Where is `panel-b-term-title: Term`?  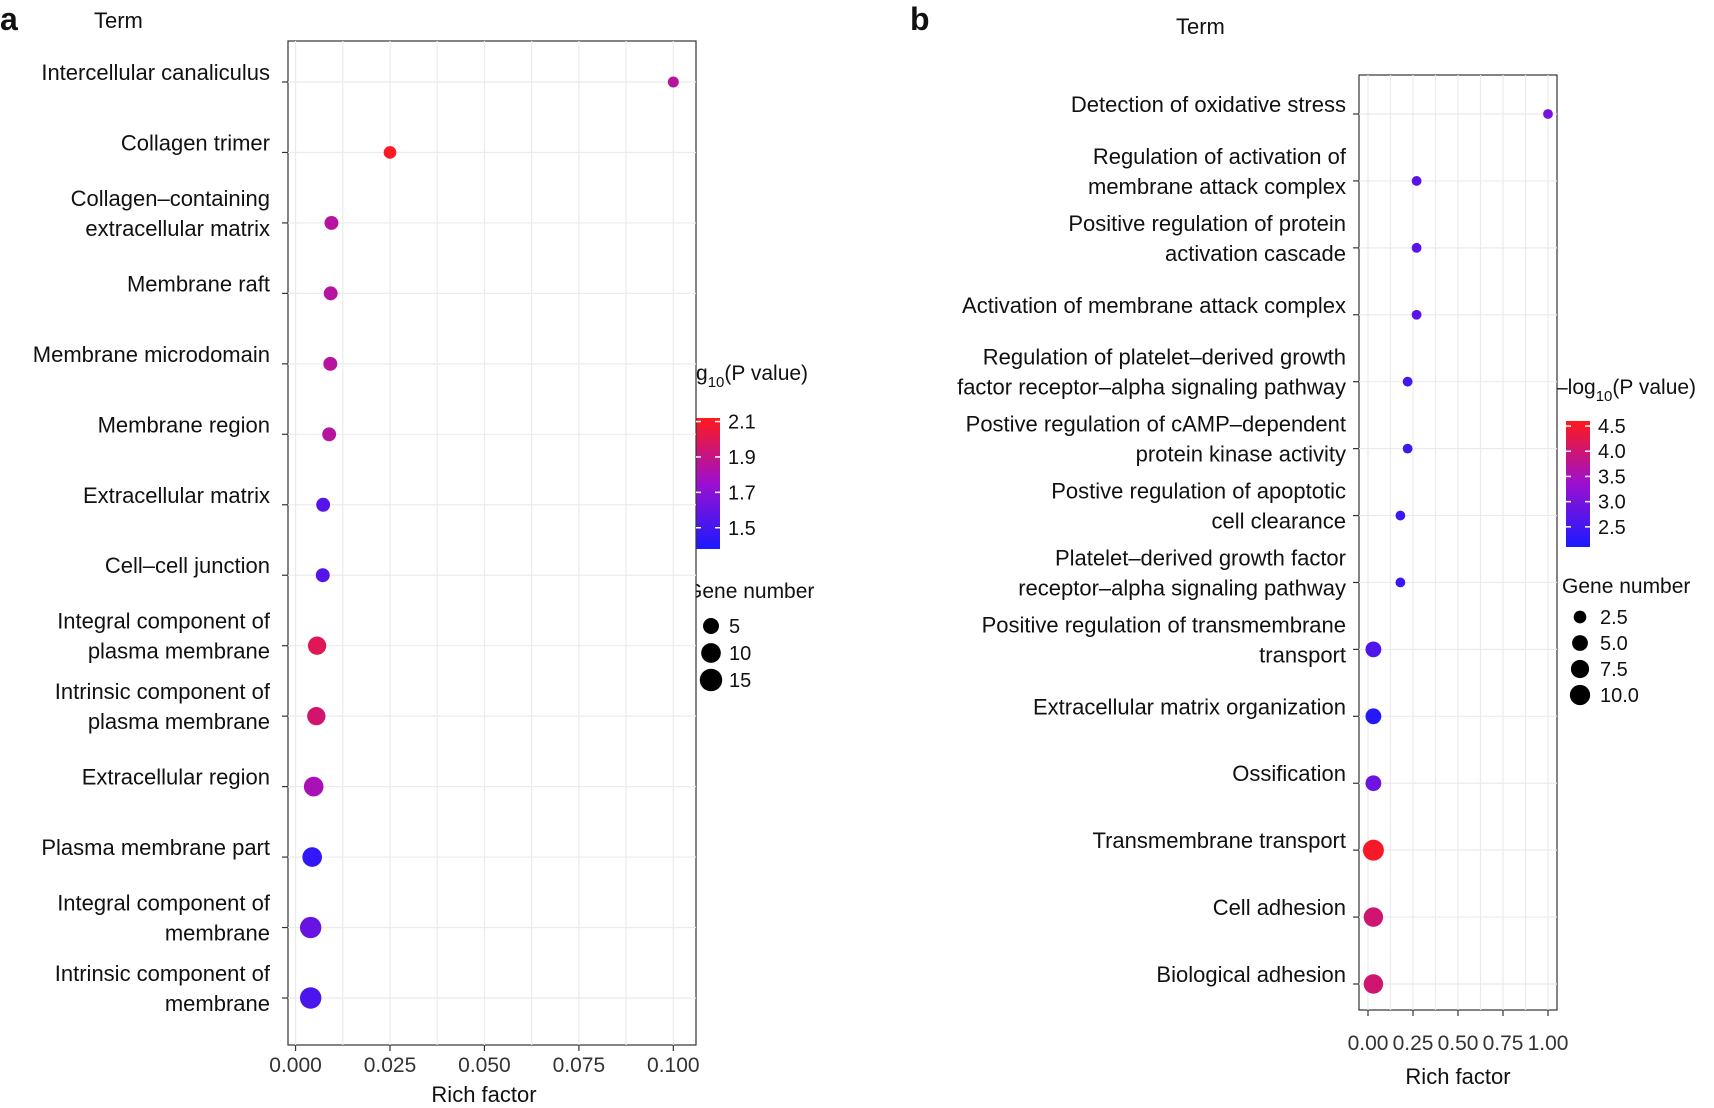 panel-b-term-title: Term is located at coordinates (1200, 26).